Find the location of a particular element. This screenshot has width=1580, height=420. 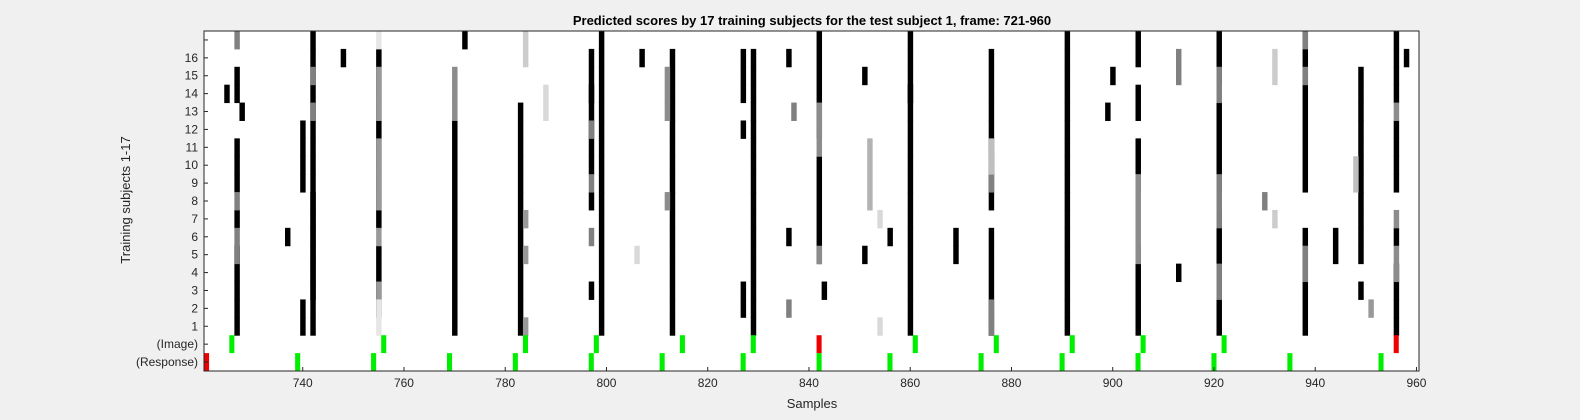

y-tick-label: 2 is located at coordinates (194, 308).